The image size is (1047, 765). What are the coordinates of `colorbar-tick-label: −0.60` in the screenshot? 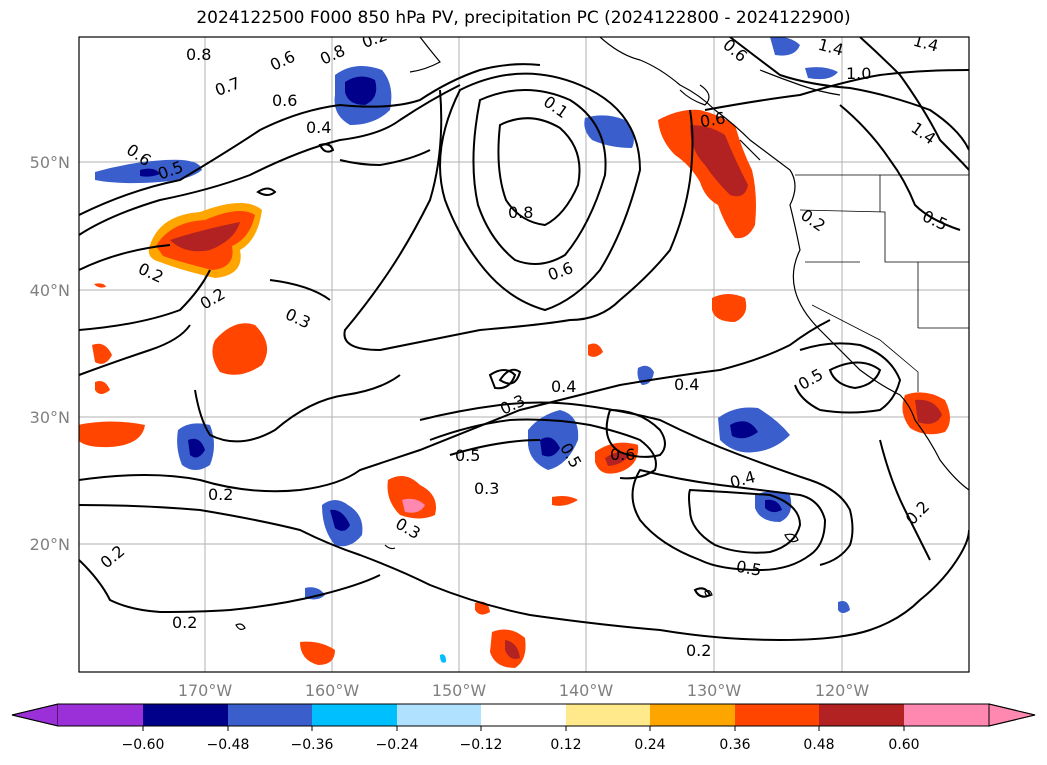 It's located at (143, 745).